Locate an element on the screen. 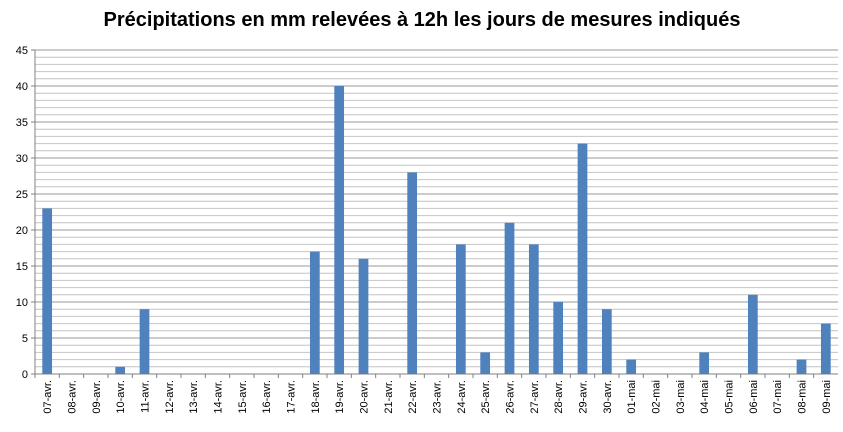  y-tick-label: 5 is located at coordinates (25, 339).